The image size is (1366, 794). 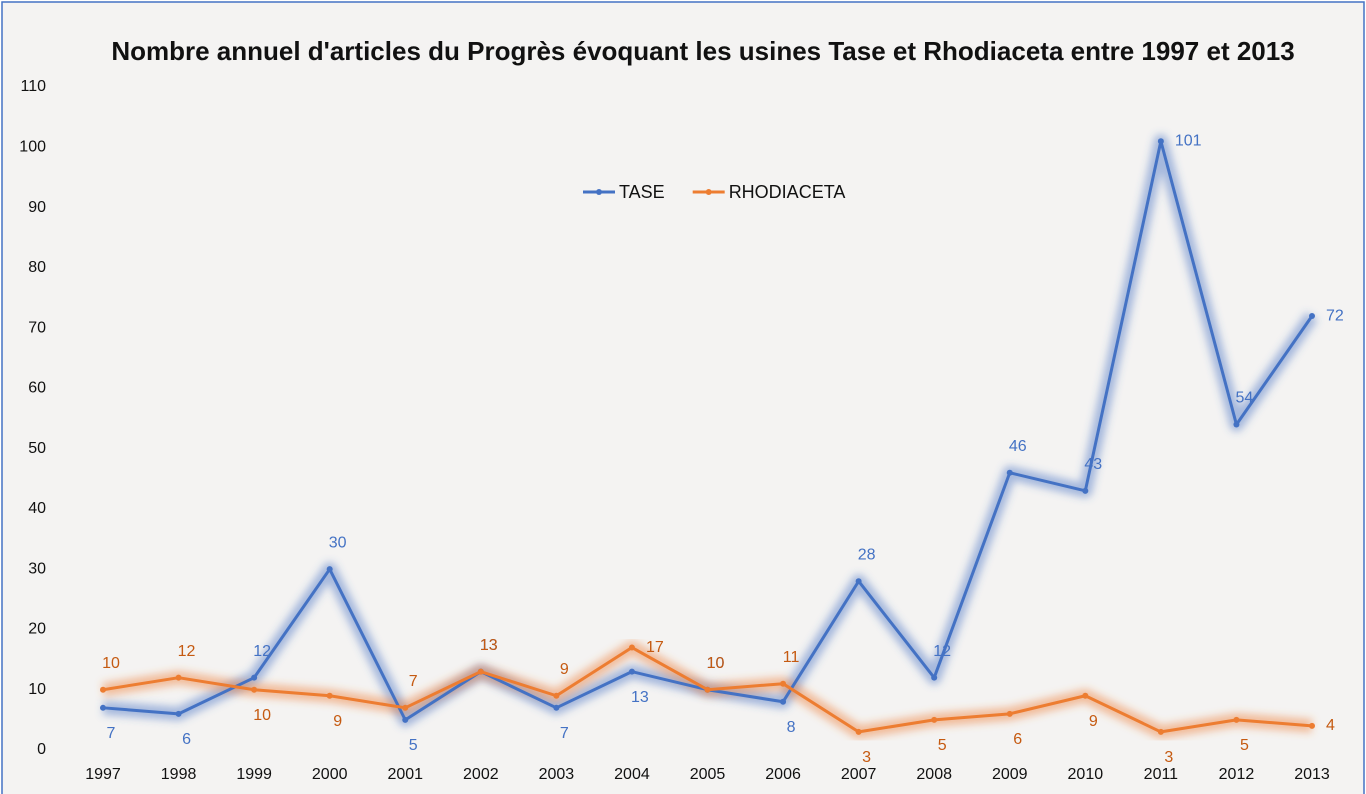 I want to click on x-tick-label: 2010, so click(x=1086, y=774).